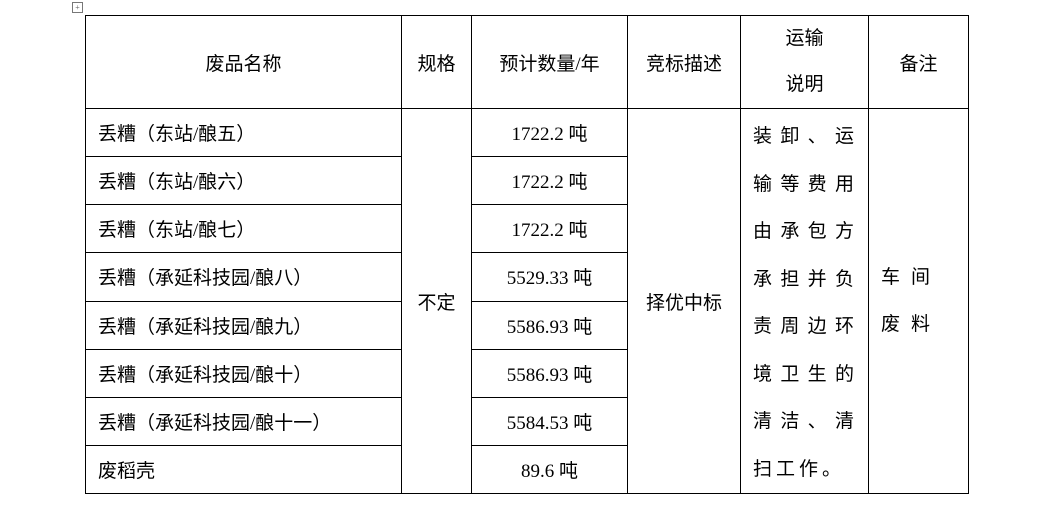 This screenshot has height=507, width=1052. I want to click on table-cell: 丢糟（承延科技园/酿八）, so click(243, 277).